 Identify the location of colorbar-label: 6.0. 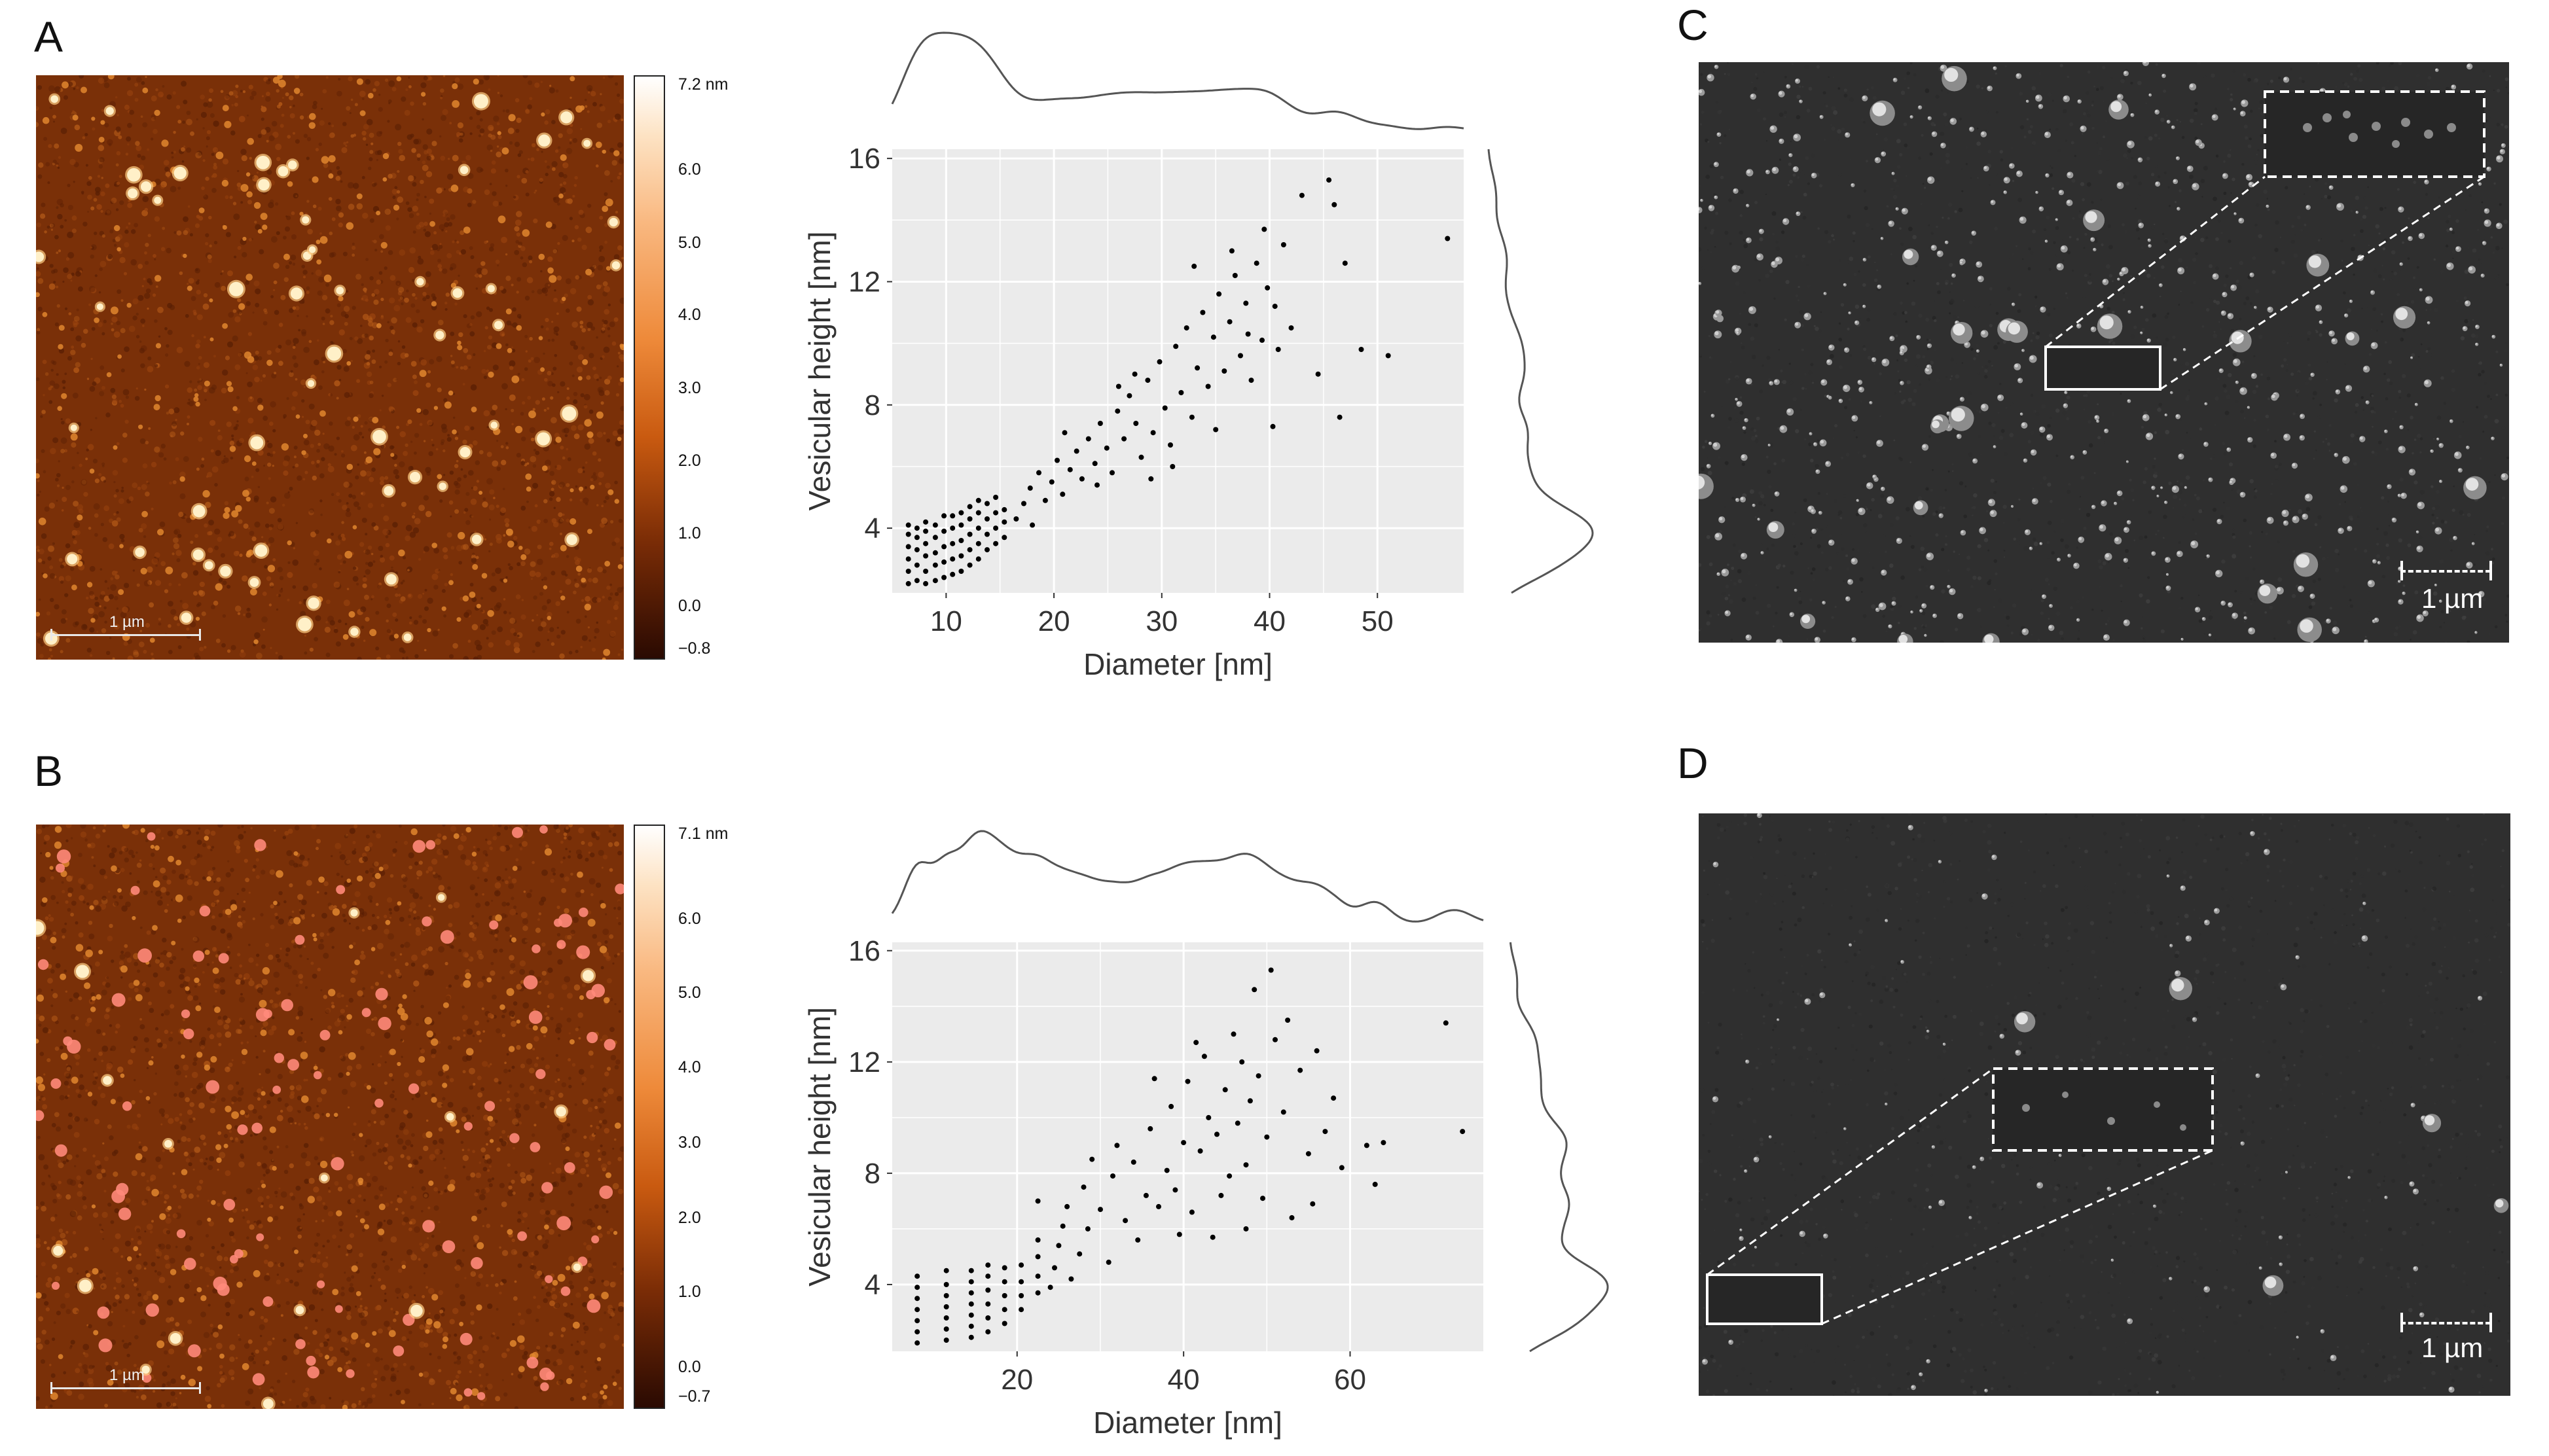
(689, 919).